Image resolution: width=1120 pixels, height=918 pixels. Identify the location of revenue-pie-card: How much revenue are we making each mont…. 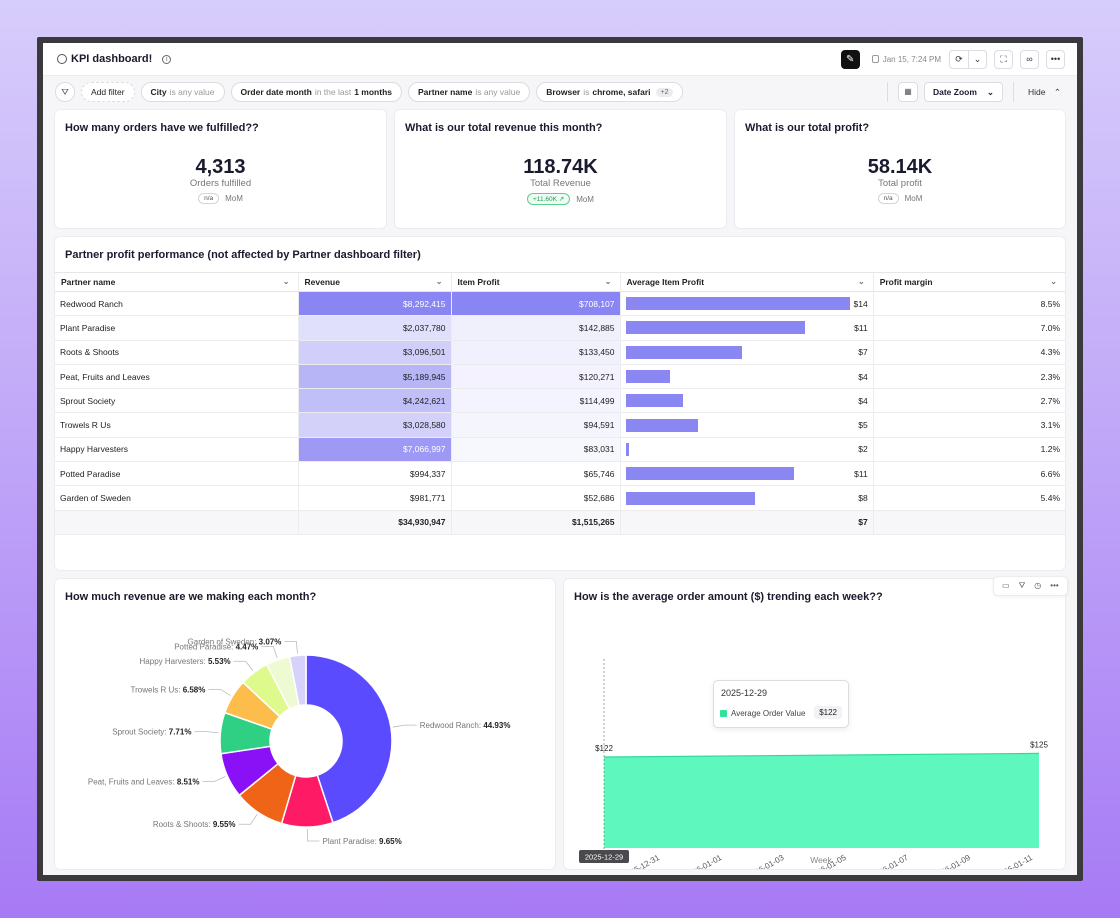
(305, 724).